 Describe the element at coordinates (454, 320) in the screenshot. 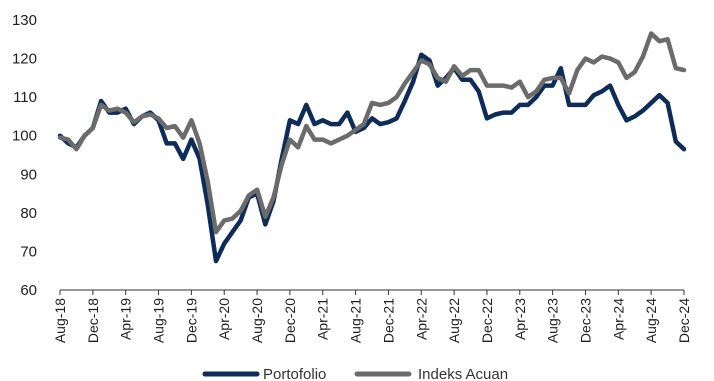

I see `x-tick-label: Aug-22` at that location.